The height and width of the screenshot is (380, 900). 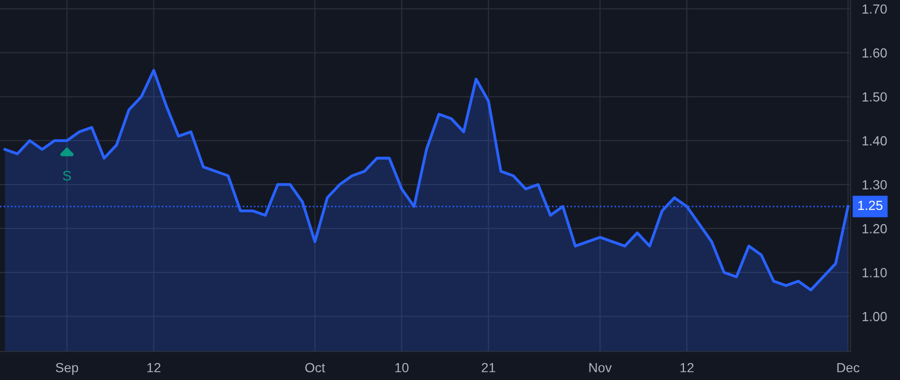 I want to click on x-tick-label: 10, so click(x=402, y=367).